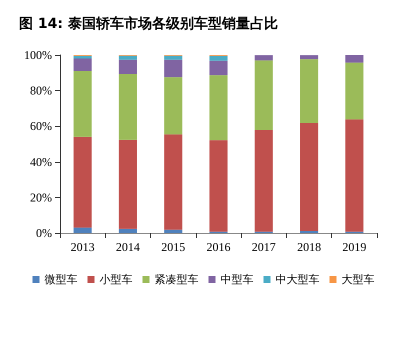 Image resolution: width=407 pixels, height=338 pixels. What do you see at coordinates (173, 247) in the screenshot?
I see `x-tick-label: 2015` at bounding box center [173, 247].